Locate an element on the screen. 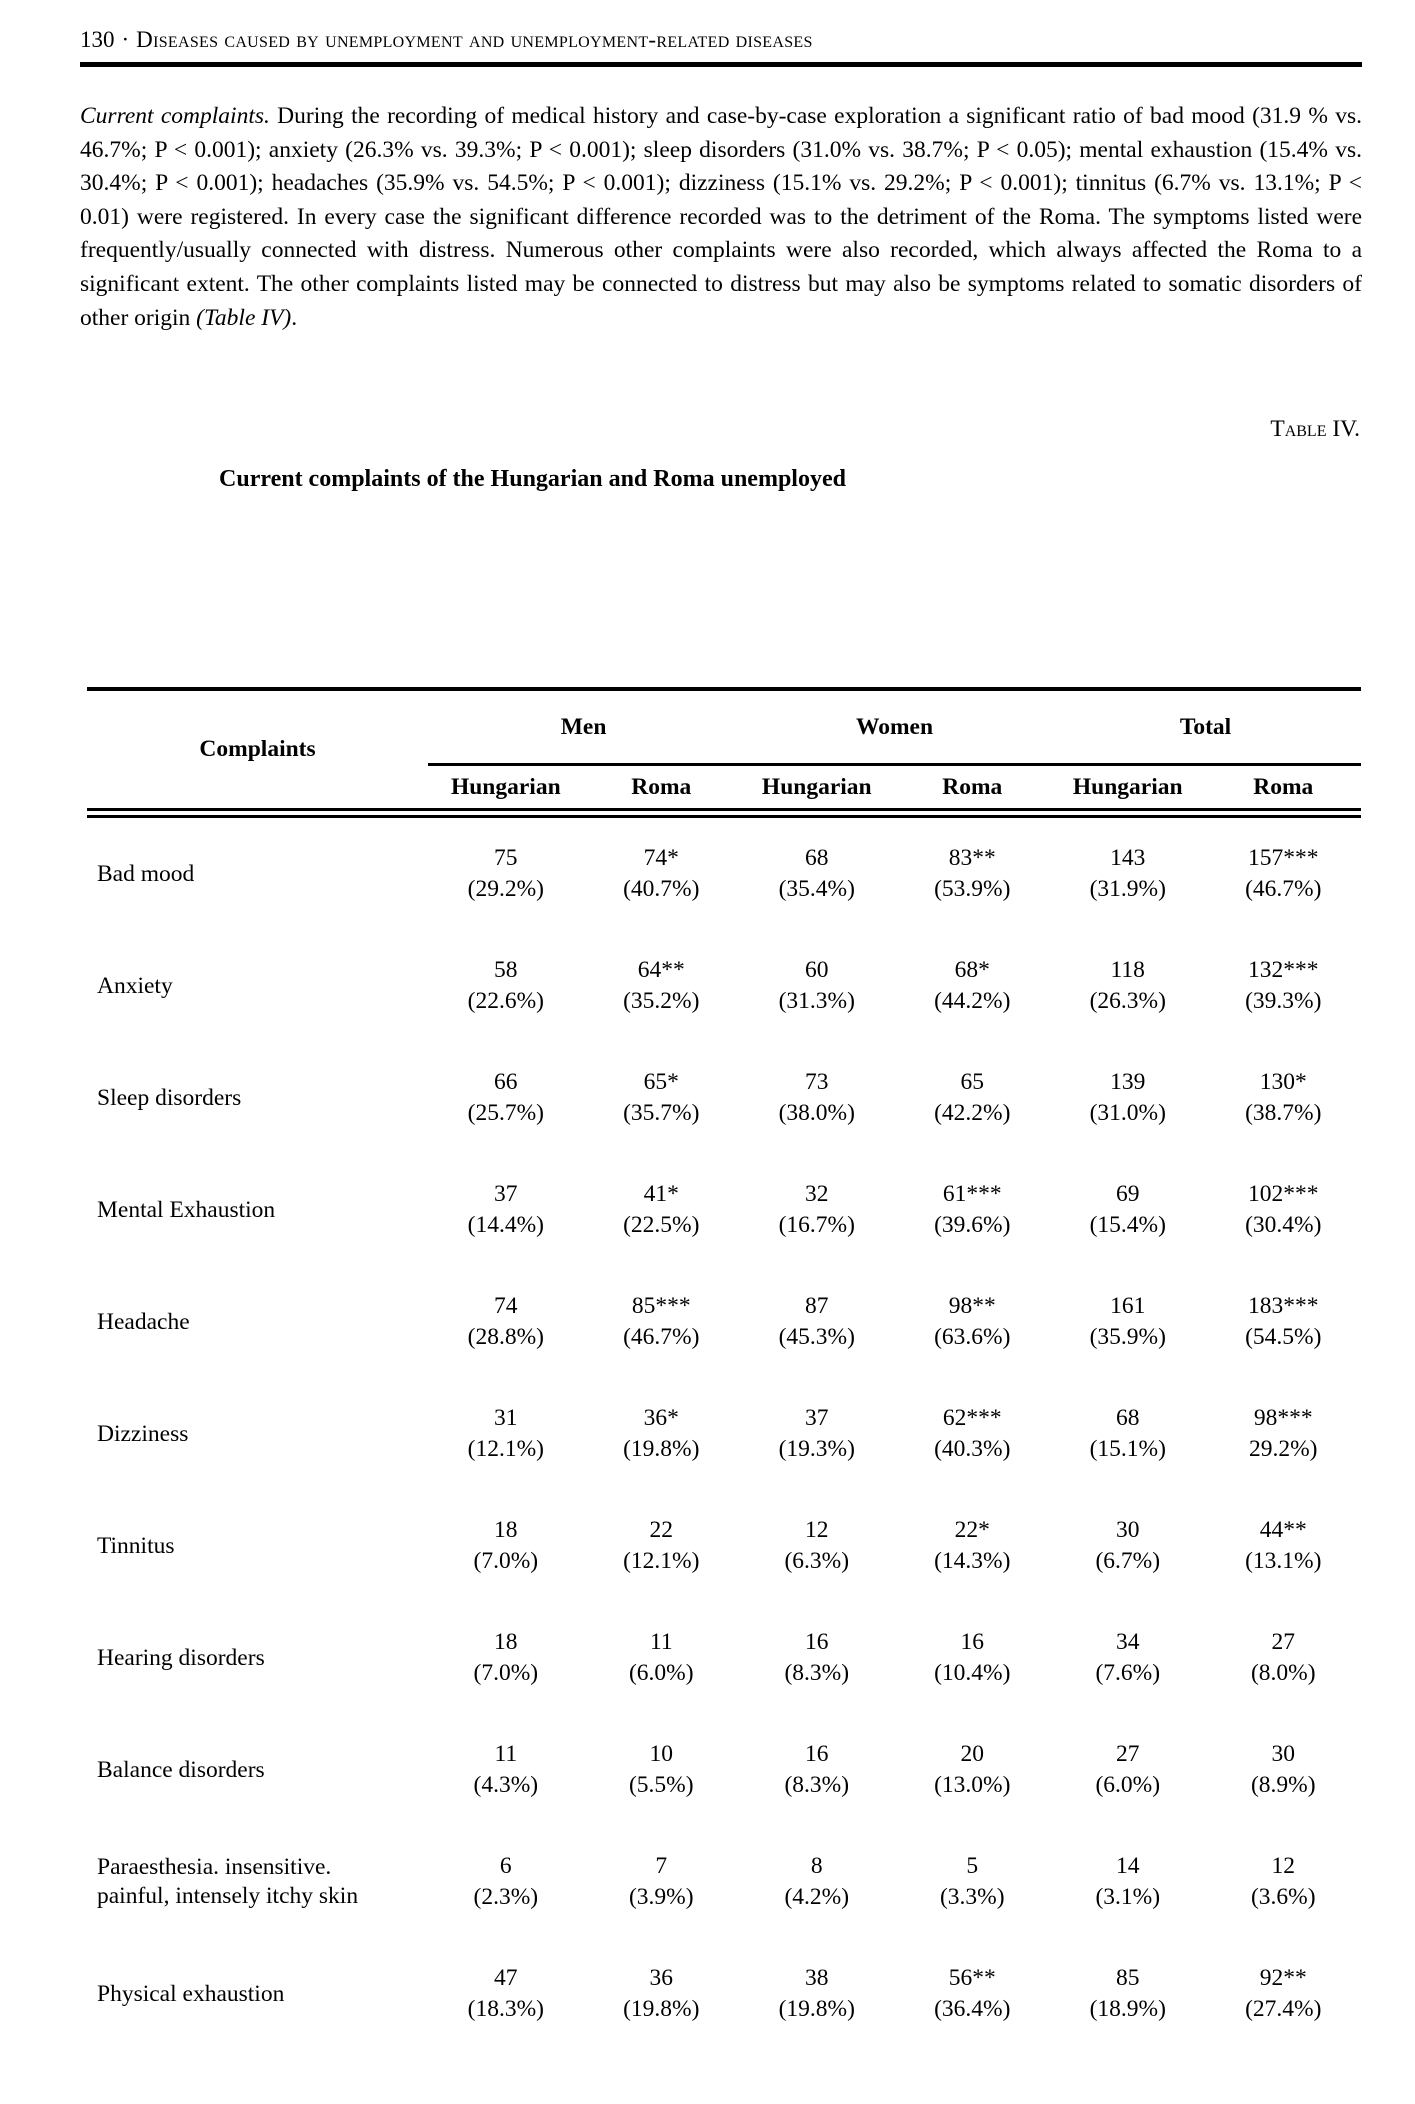 This screenshot has height=2104, width=1415. percent-value: (22.5%) is located at coordinates (661, 1225).